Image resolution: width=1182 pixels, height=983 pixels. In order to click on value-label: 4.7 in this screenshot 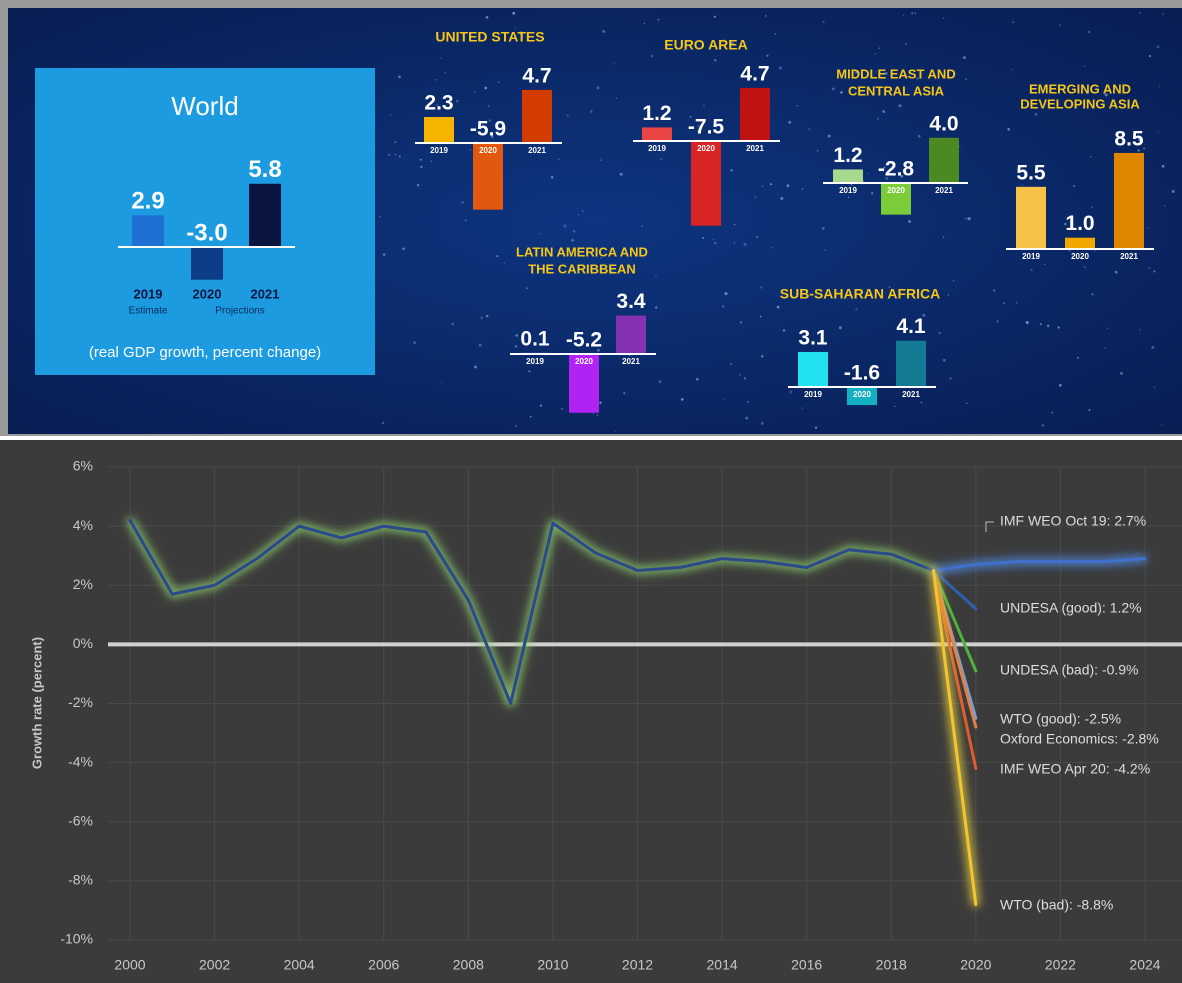, I will do `click(536, 75)`.